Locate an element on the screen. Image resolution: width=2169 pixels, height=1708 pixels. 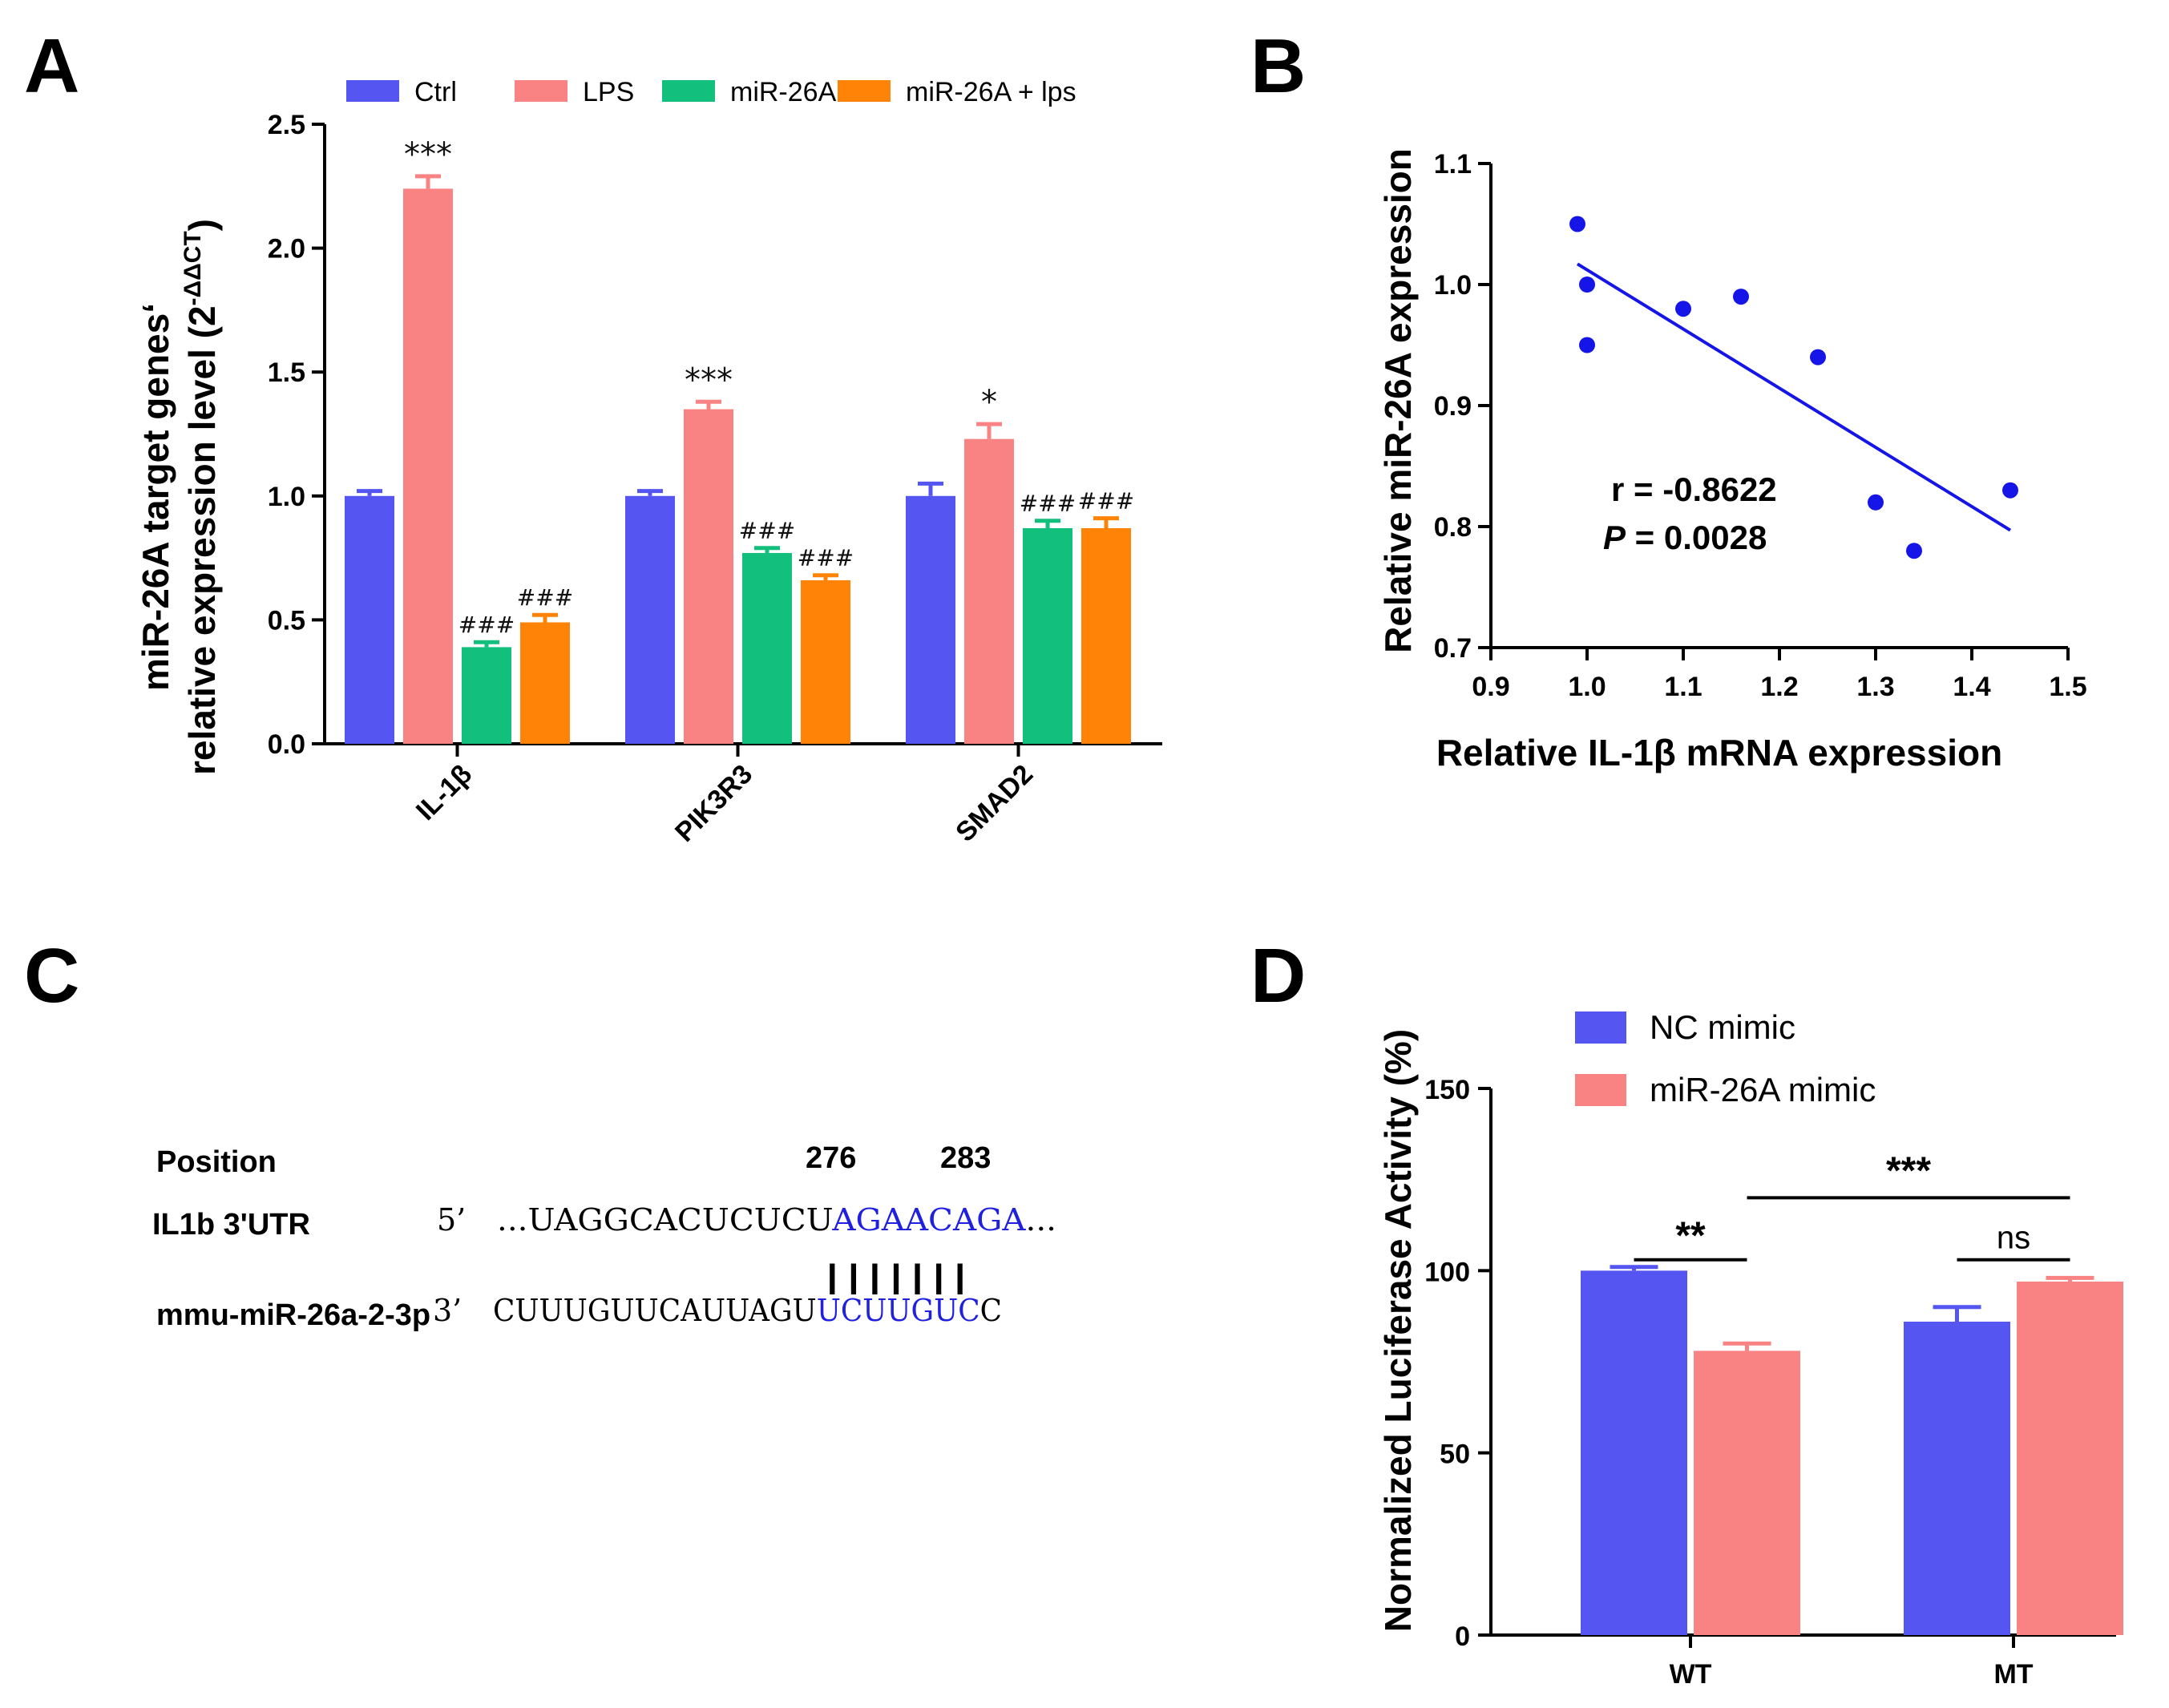
y-tick-label: 0.5 is located at coordinates (286, 621).